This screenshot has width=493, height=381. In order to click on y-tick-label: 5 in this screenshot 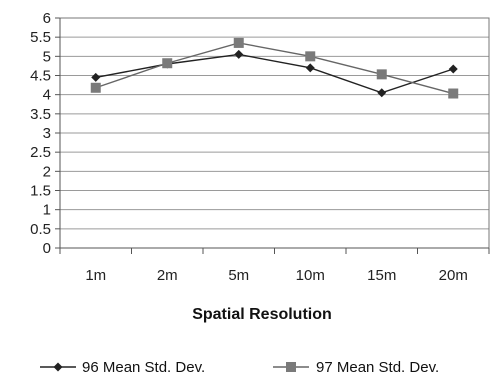, I will do `click(47, 56)`.